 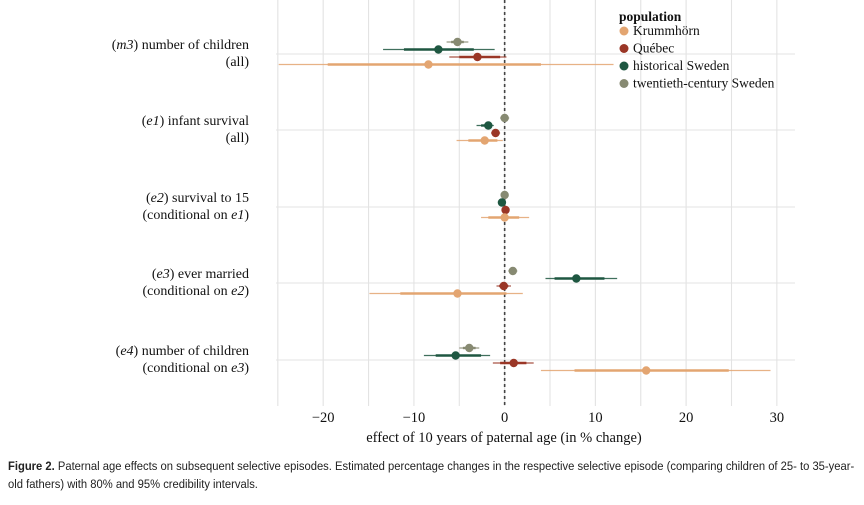 I want to click on category-label: (conditional on e2), so click(x=195, y=291).